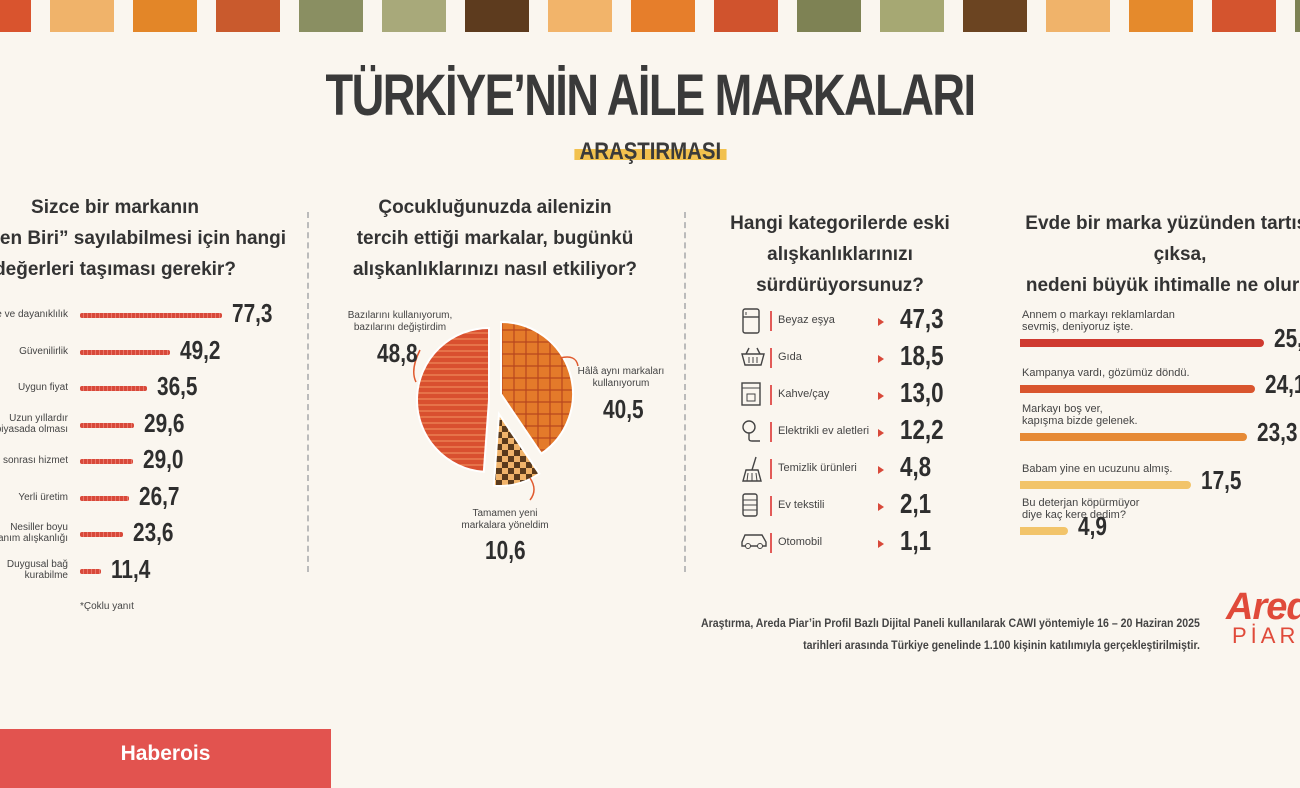  What do you see at coordinates (751, 321) in the screenshot?
I see `refrigerator-icon` at bounding box center [751, 321].